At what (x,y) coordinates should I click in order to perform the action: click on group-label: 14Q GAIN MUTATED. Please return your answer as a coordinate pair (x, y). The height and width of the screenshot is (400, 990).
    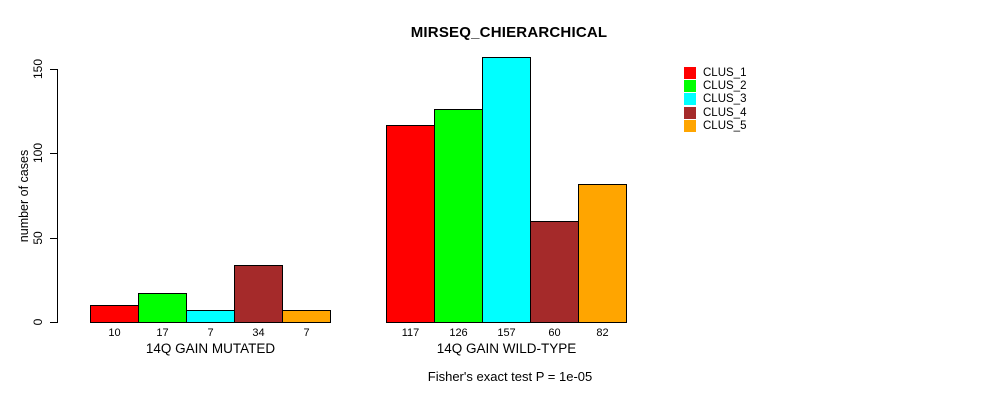
    Looking at the image, I should click on (210, 348).